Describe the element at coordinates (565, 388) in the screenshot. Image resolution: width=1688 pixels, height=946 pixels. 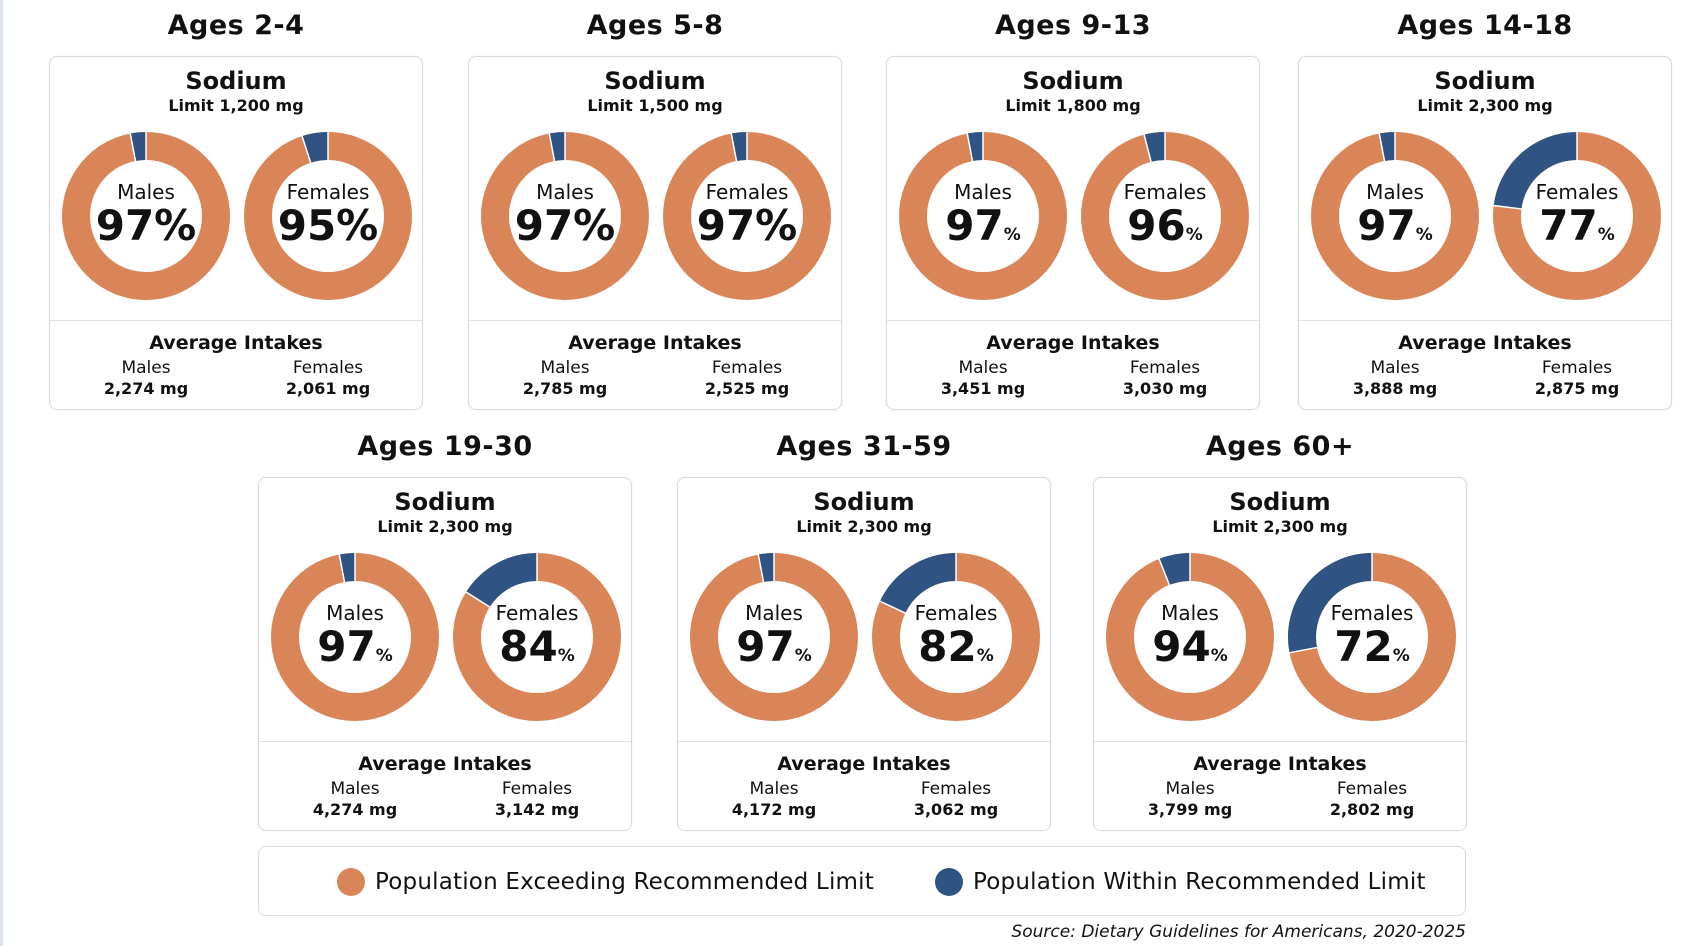
I see `average-intake-value: 2,785 mg` at that location.